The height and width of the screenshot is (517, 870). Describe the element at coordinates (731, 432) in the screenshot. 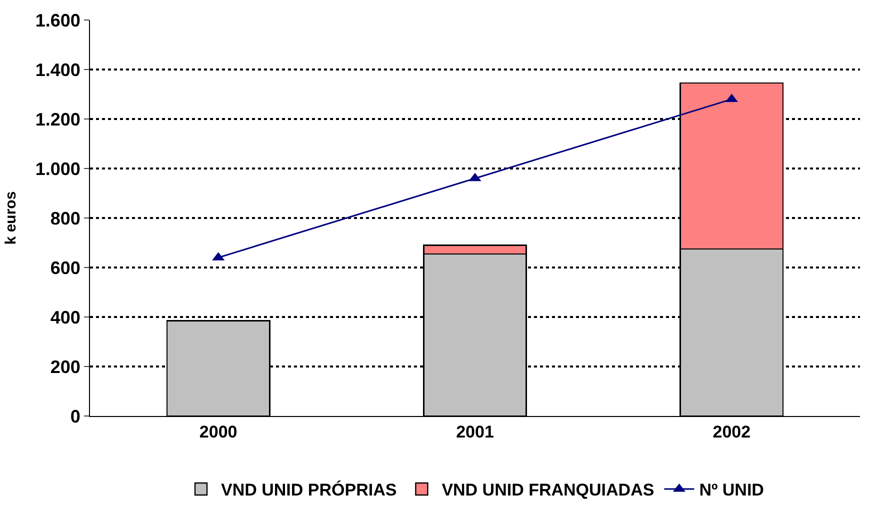

I see `x-tick-label: 2002` at that location.